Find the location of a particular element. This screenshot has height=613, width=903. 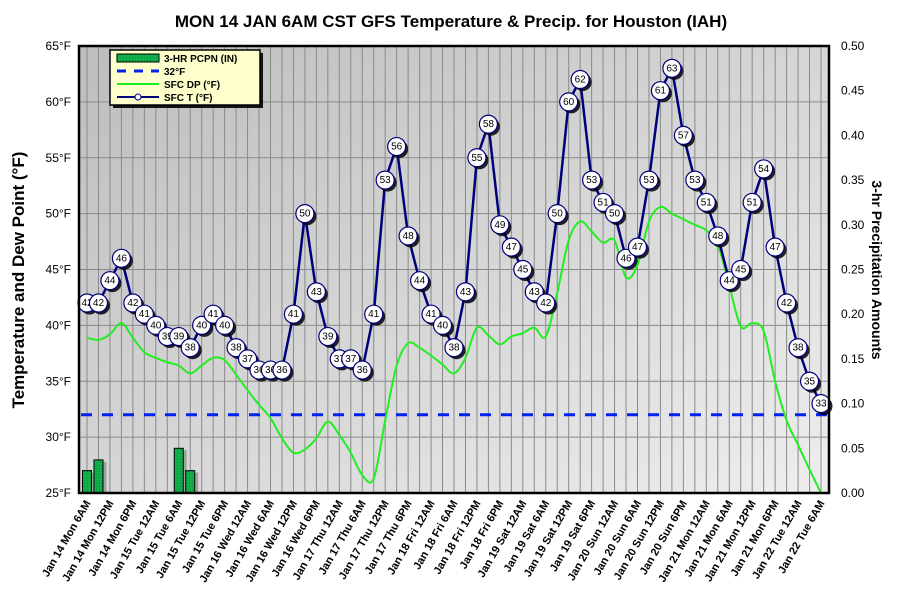

temperature-data-label: 40 is located at coordinates (202, 325).